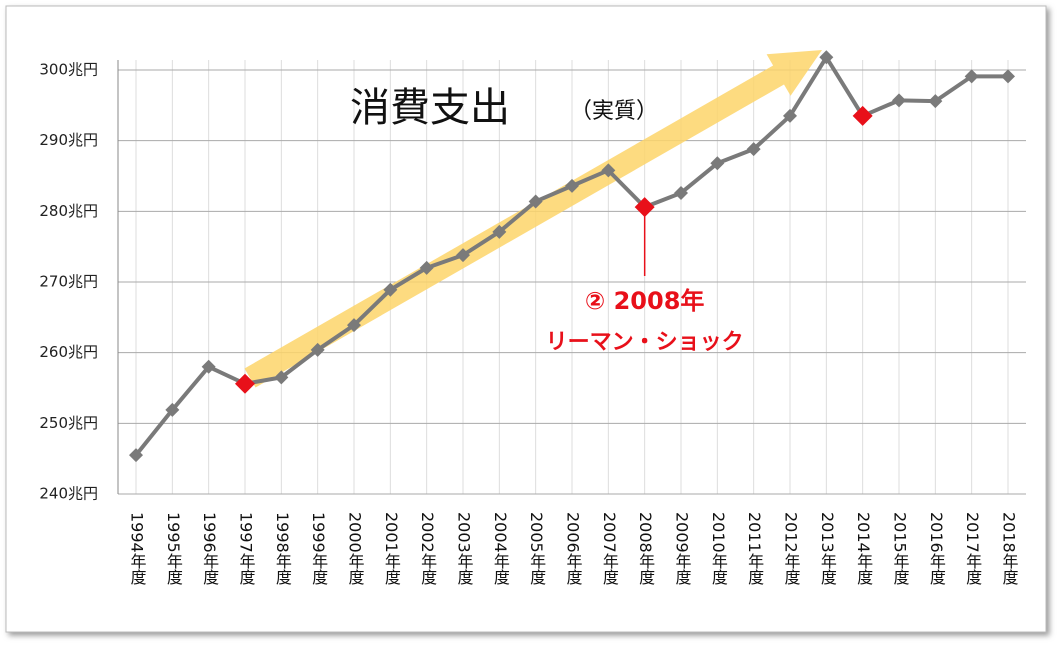 The height and width of the screenshot is (647, 1060). I want to click on y-tick-label: 270兆円, so click(68, 282).